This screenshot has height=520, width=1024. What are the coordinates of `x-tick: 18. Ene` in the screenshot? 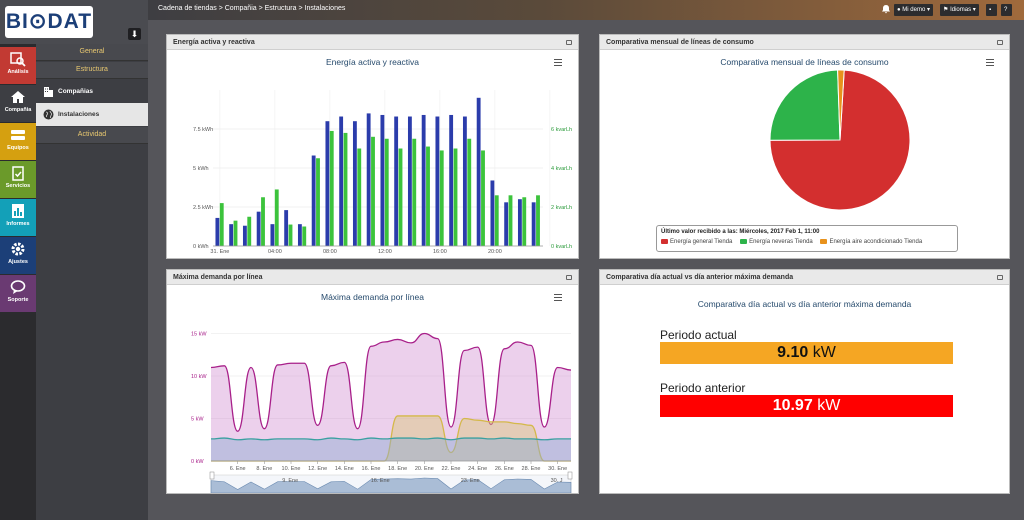 It's located at (397, 469).